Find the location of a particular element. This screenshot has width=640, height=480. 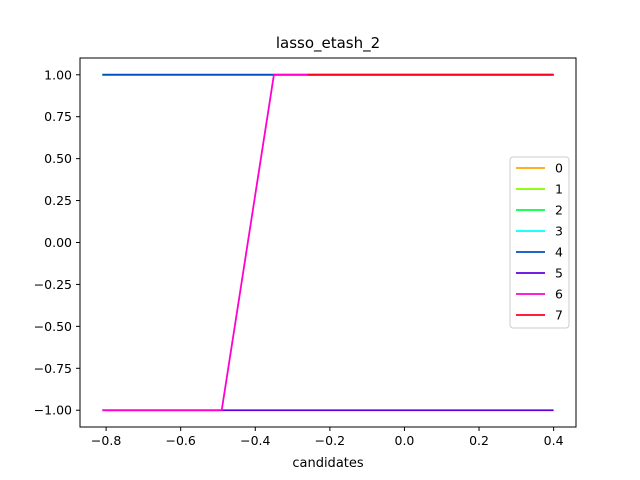

y-axis-ticks: −1.00 −0.75 −0.50 −0.25 0.00 0.25 0.50 0.75 1.00 is located at coordinates (57, 242).